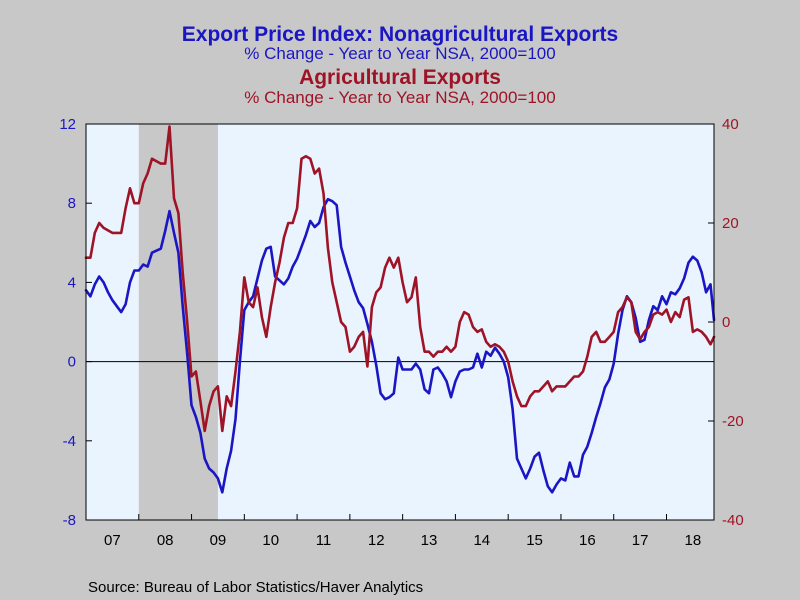  Describe the element at coordinates (69, 520) in the screenshot. I see `left-tick-label: -8` at that location.